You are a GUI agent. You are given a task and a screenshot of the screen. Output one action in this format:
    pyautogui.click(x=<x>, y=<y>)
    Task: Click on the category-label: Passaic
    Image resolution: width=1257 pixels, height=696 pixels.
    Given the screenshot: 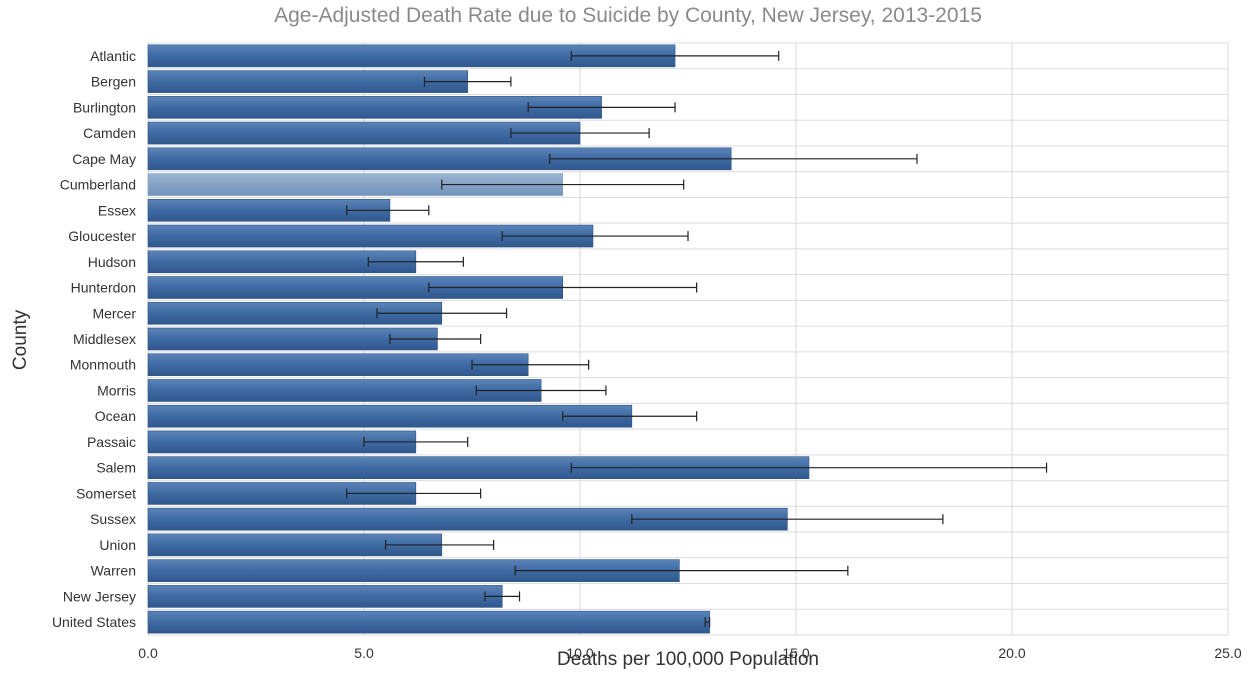 What is the action you would take?
    pyautogui.click(x=111, y=442)
    